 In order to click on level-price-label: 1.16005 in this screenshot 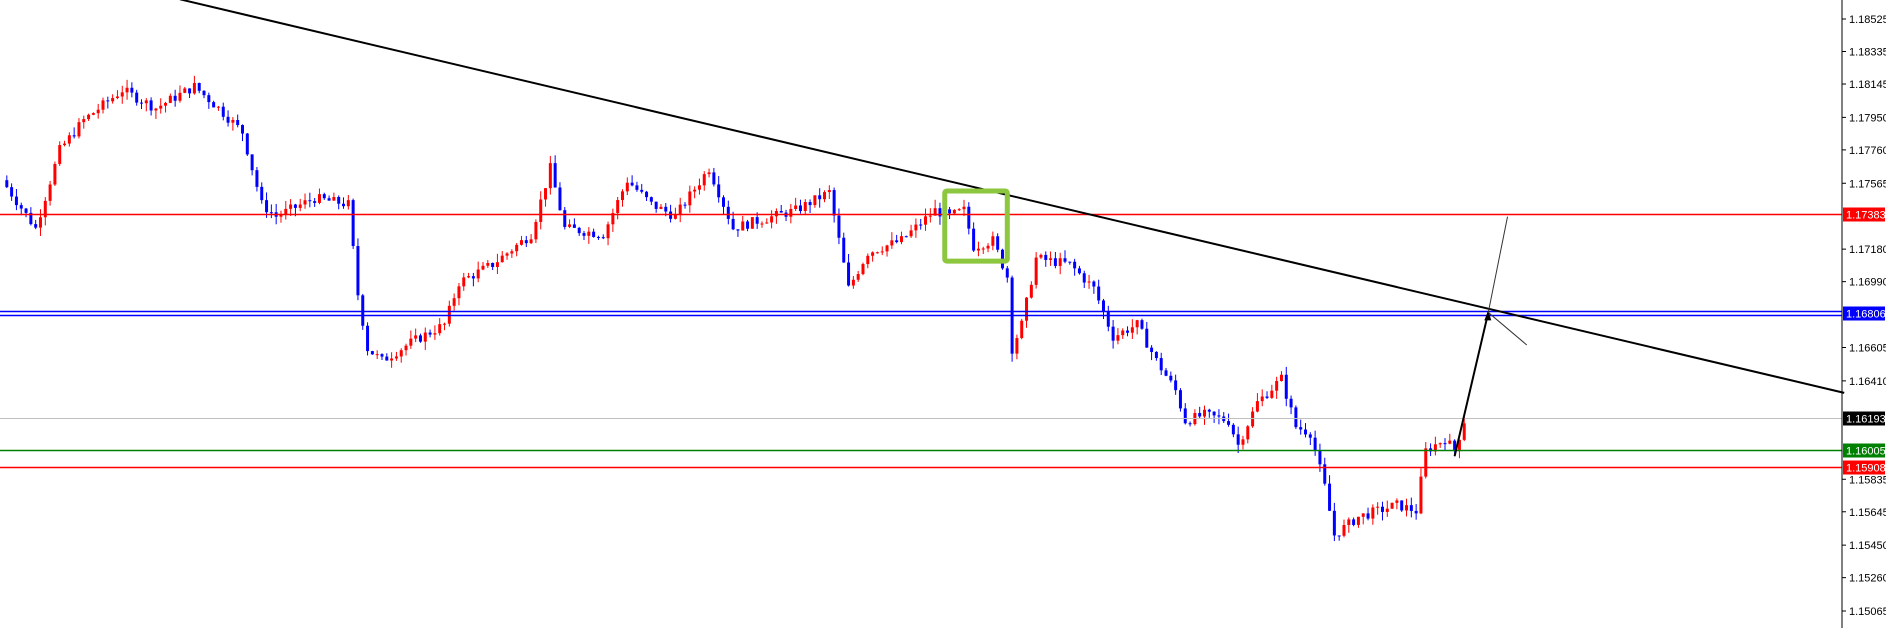, I will do `click(1866, 452)`.